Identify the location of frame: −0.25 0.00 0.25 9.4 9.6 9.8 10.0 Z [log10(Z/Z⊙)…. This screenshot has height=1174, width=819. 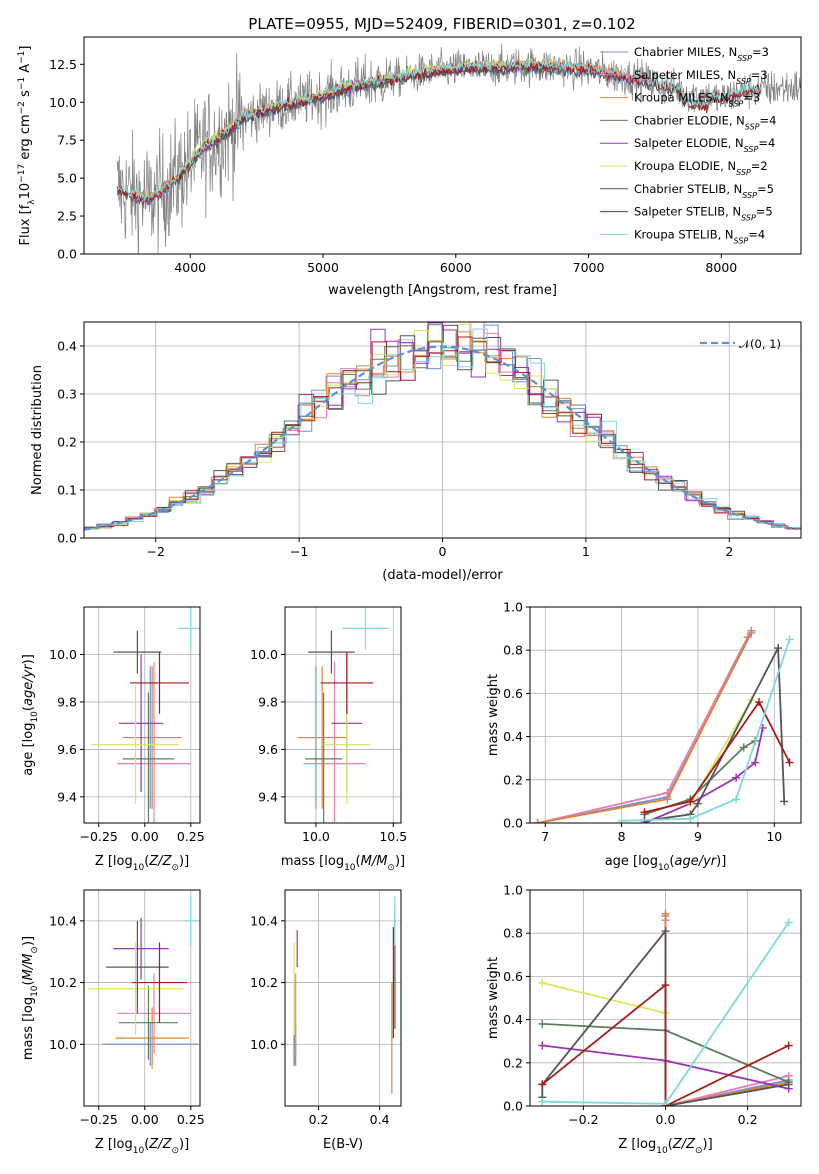
(113, 739).